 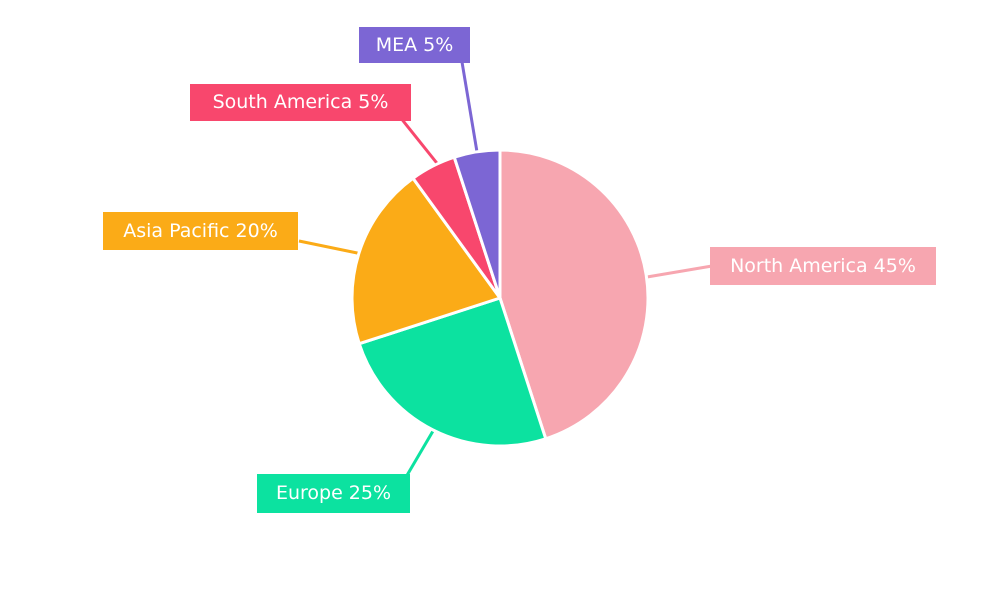 I want to click on pie-label-south-america: South America 5%, so click(x=300, y=102).